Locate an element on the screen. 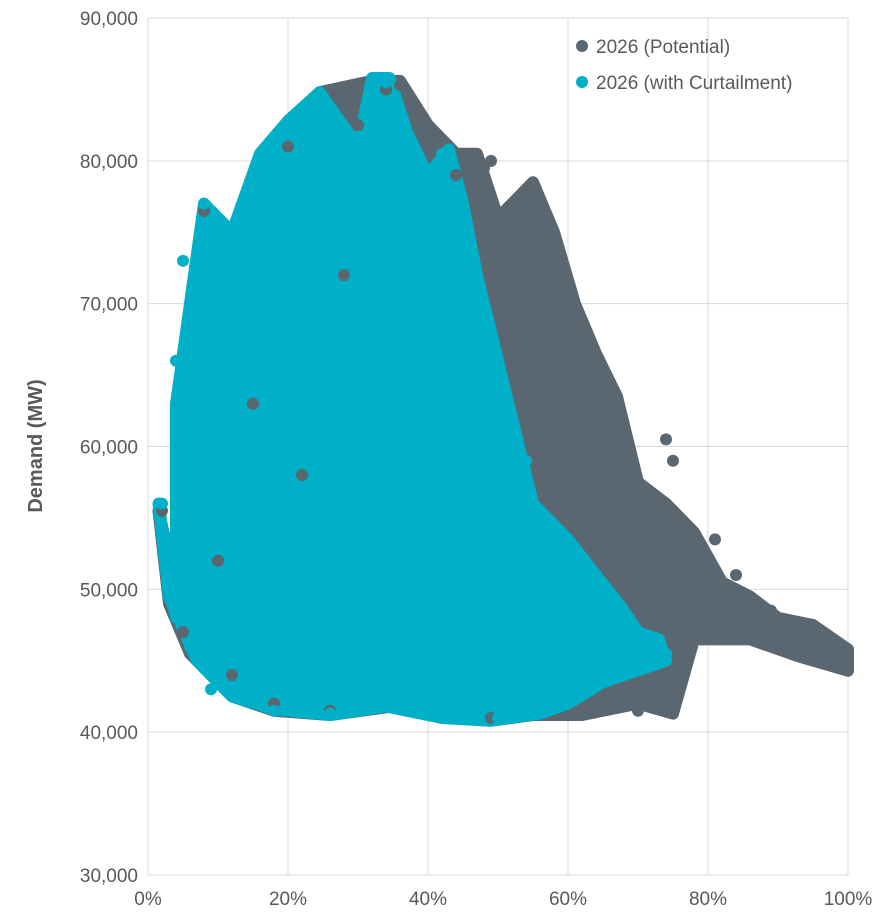  x-tick-label: 60% is located at coordinates (568, 899).